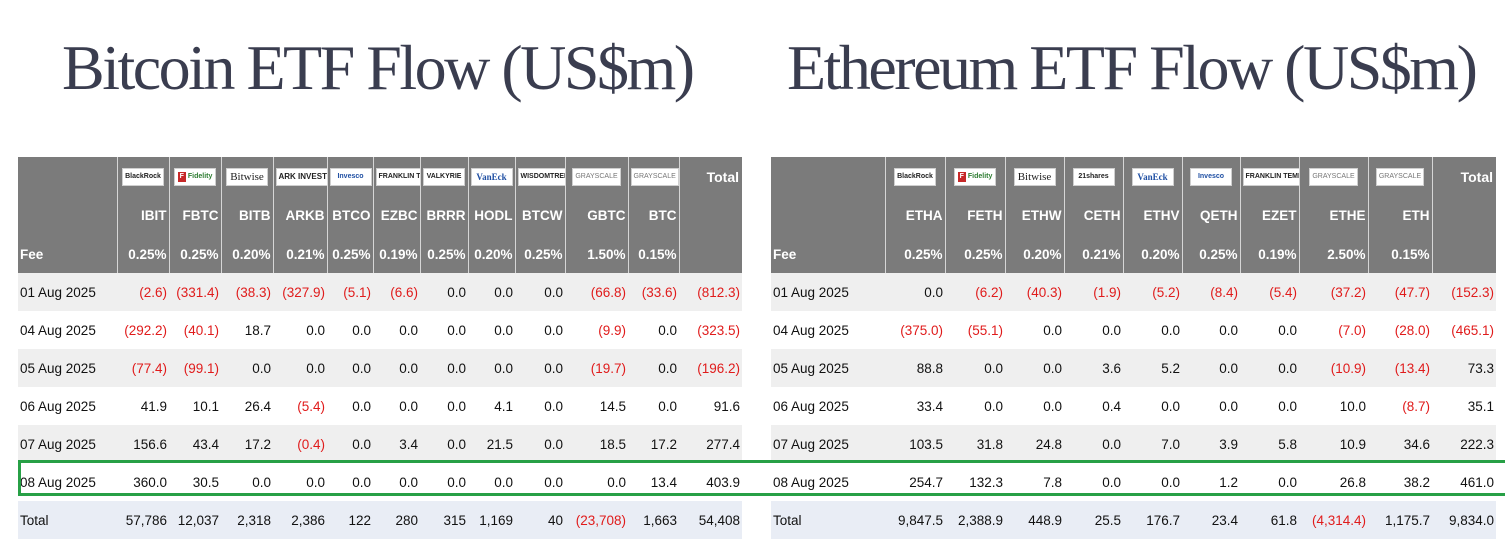  What do you see at coordinates (1034, 444) in the screenshot?
I see `flow-cell: 24.8` at bounding box center [1034, 444].